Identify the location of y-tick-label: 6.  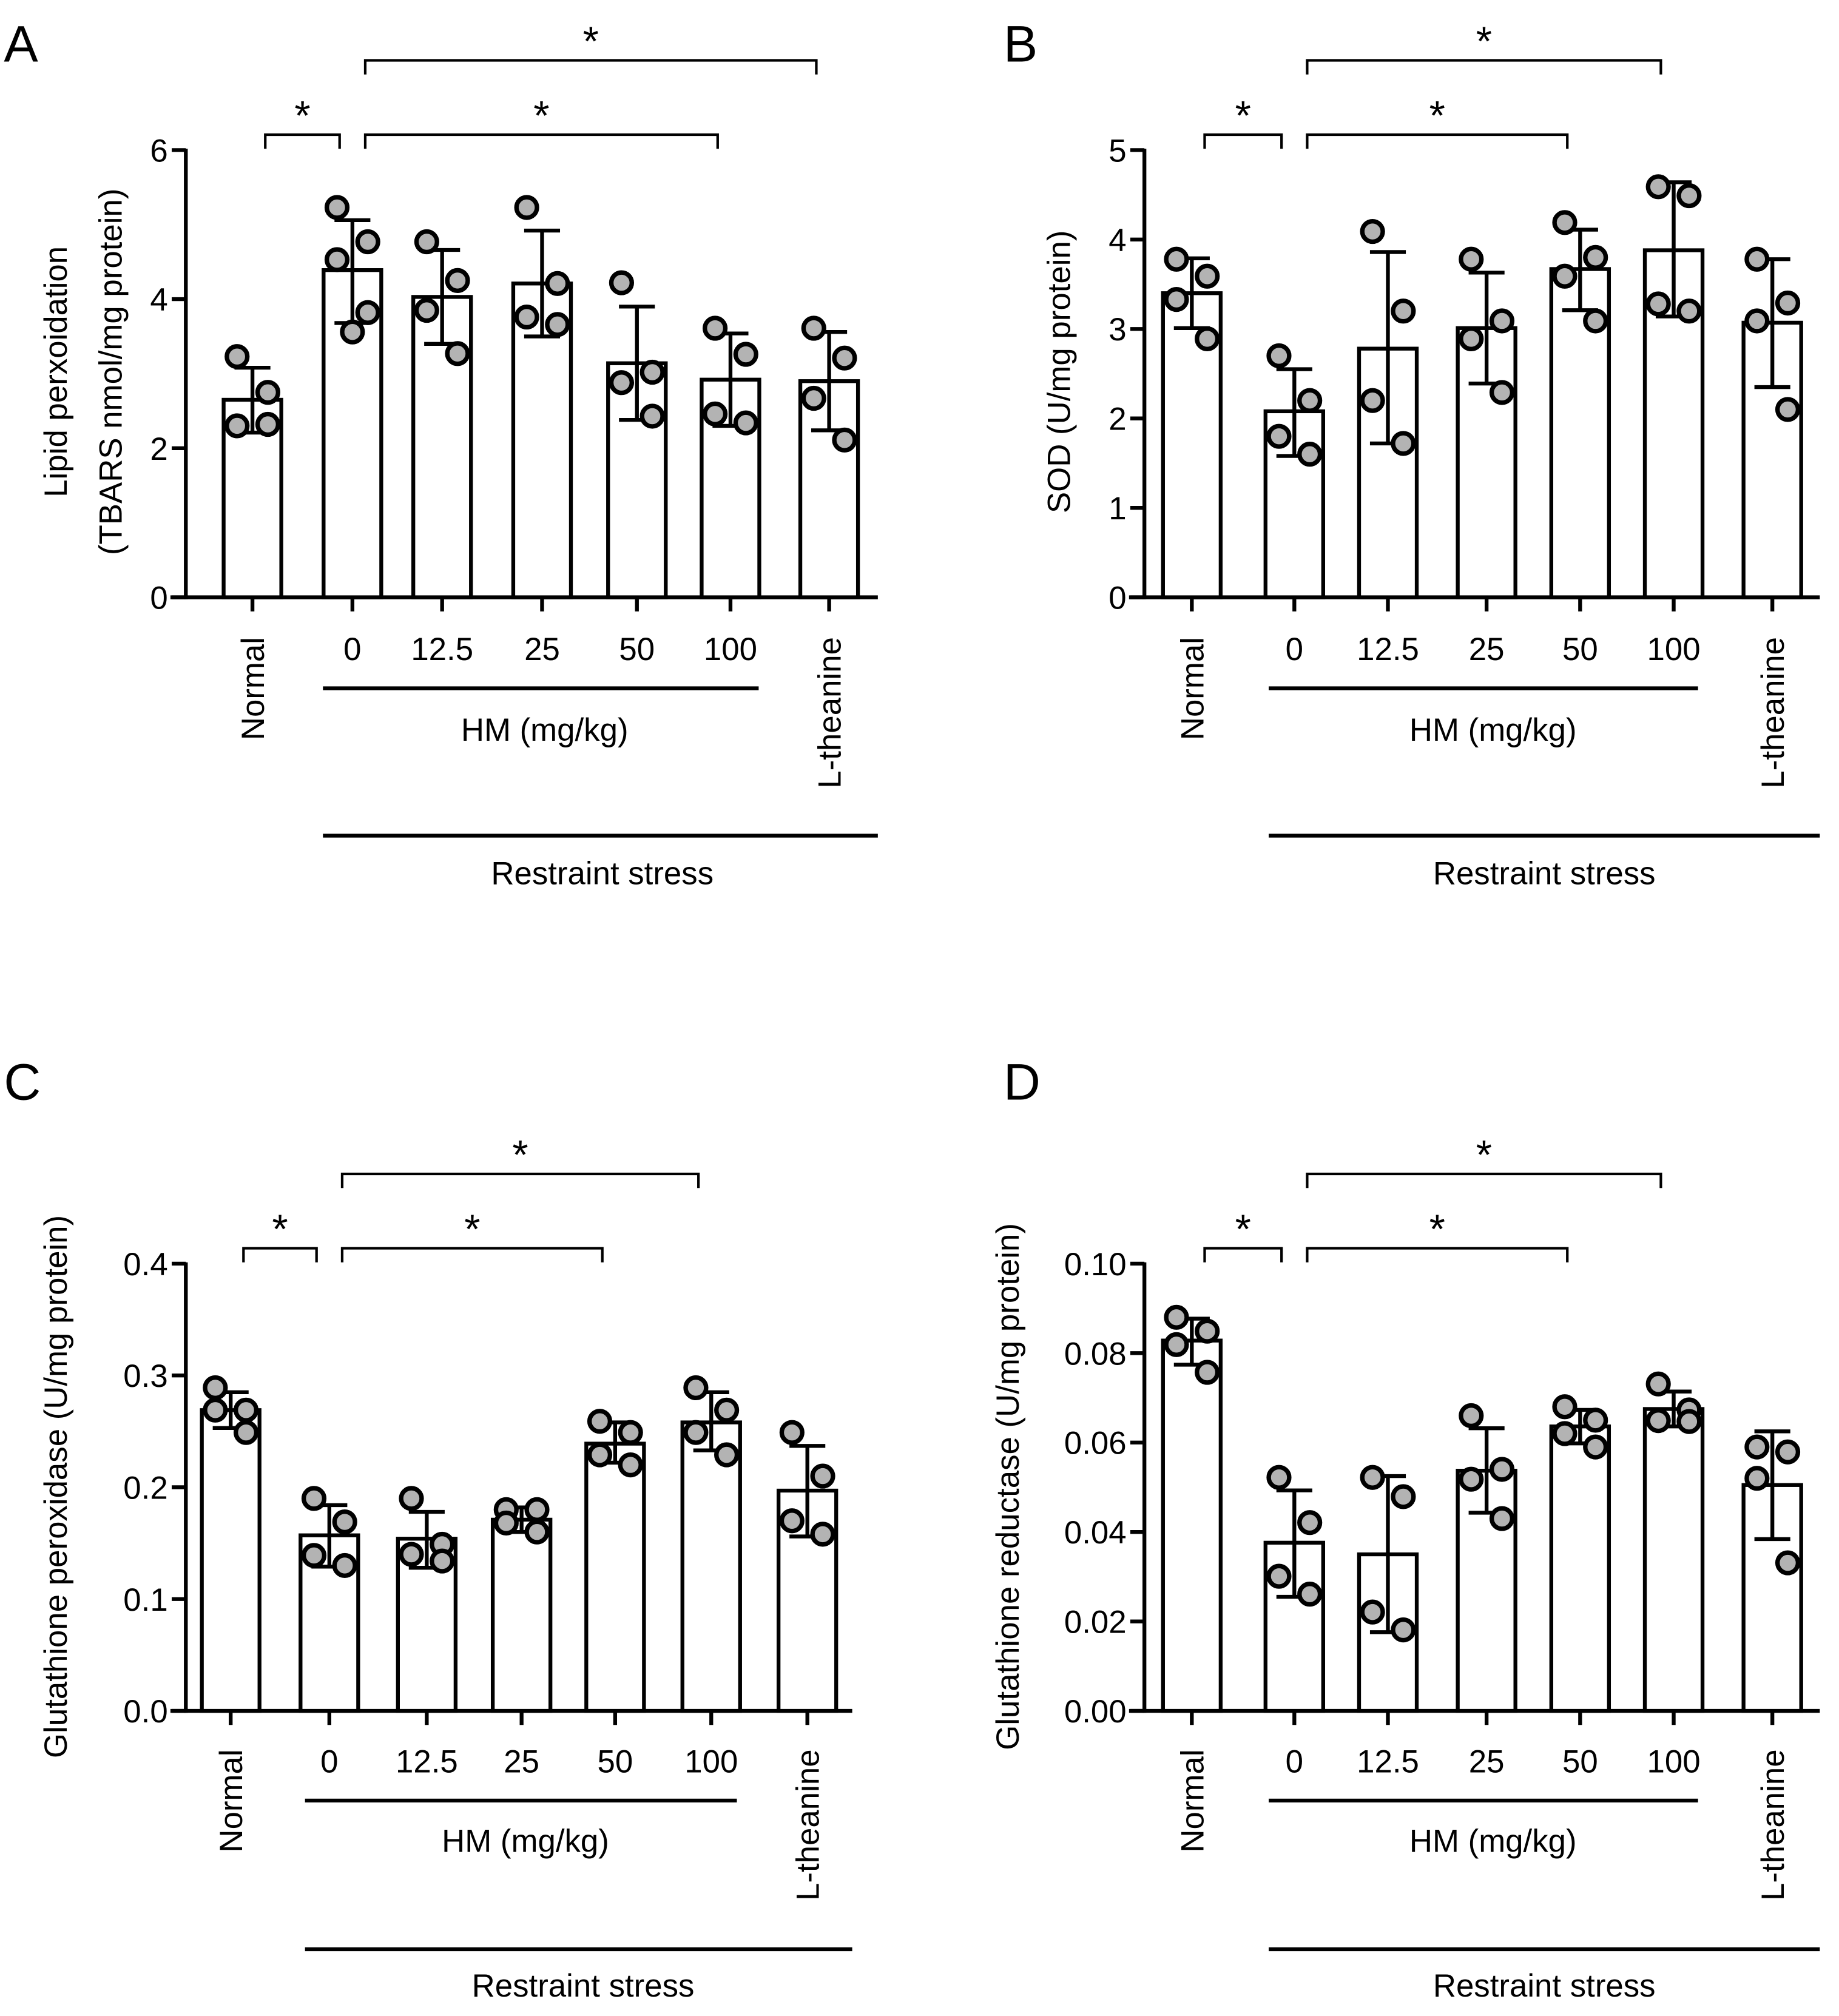
(158, 151).